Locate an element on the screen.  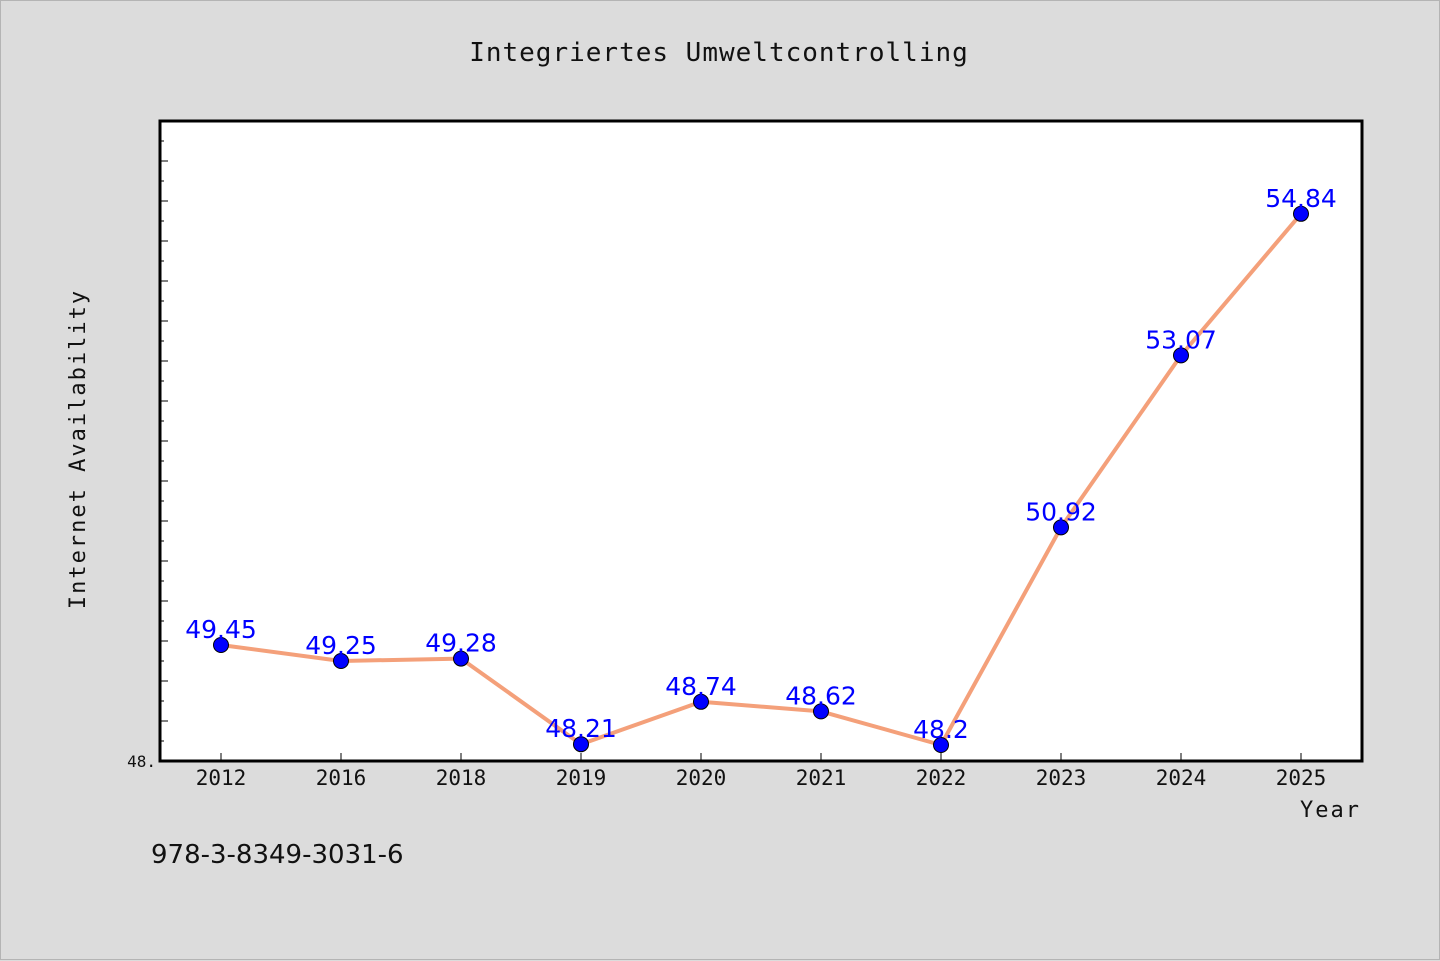
x-tick-label: 2023 is located at coordinates (1061, 778).